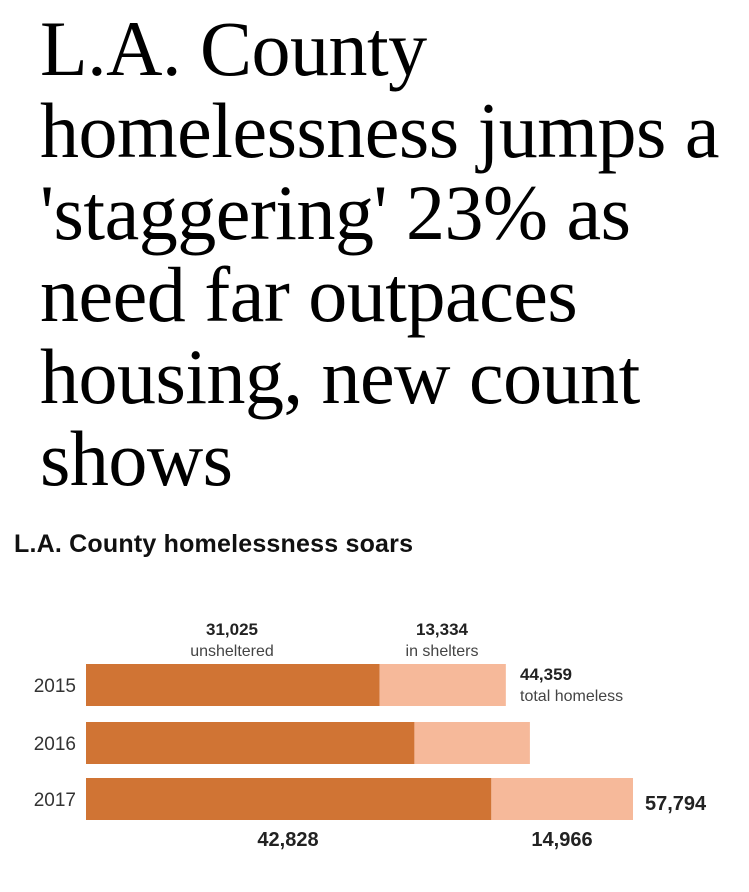 Image resolution: width=749 pixels, height=892 pixels. Describe the element at coordinates (289, 799) in the screenshot. I see `bar-2017-unsheltered` at that location.